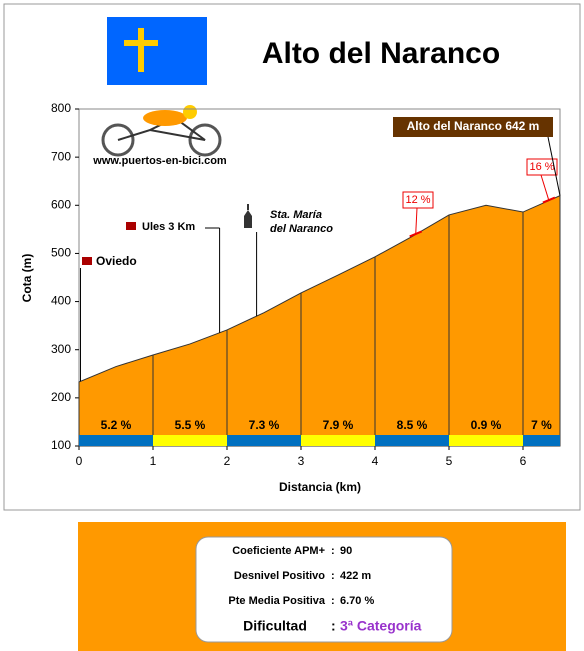  Describe the element at coordinates (301, 461) in the screenshot. I see `x-tick-label: 3` at that location.